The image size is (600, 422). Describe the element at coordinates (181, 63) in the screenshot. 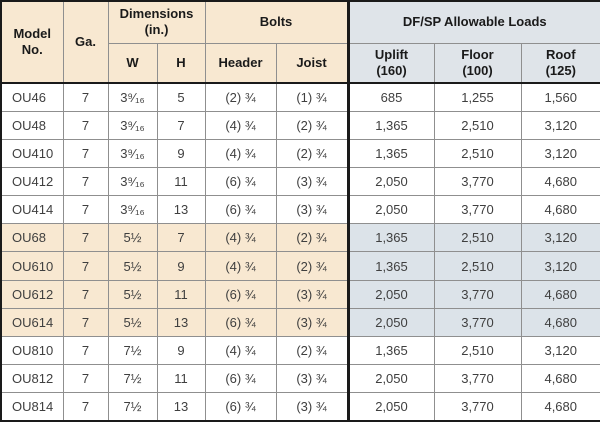

I see `col-header-height: H` at that location.